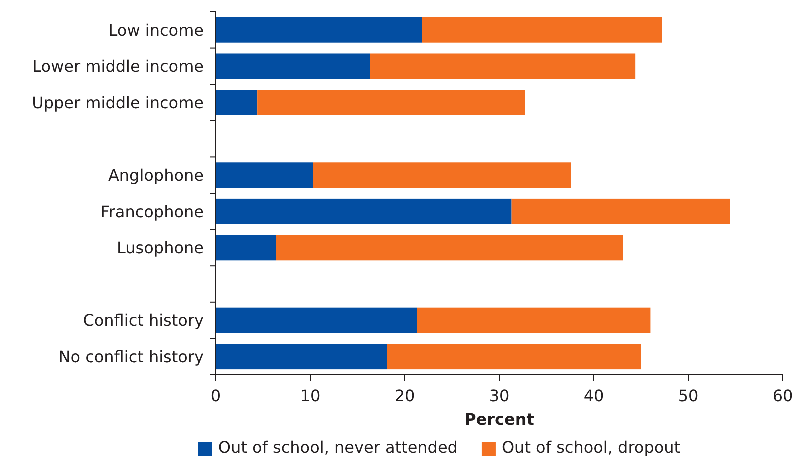  What do you see at coordinates (688, 396) in the screenshot?
I see `x-tick-label: 50` at bounding box center [688, 396].